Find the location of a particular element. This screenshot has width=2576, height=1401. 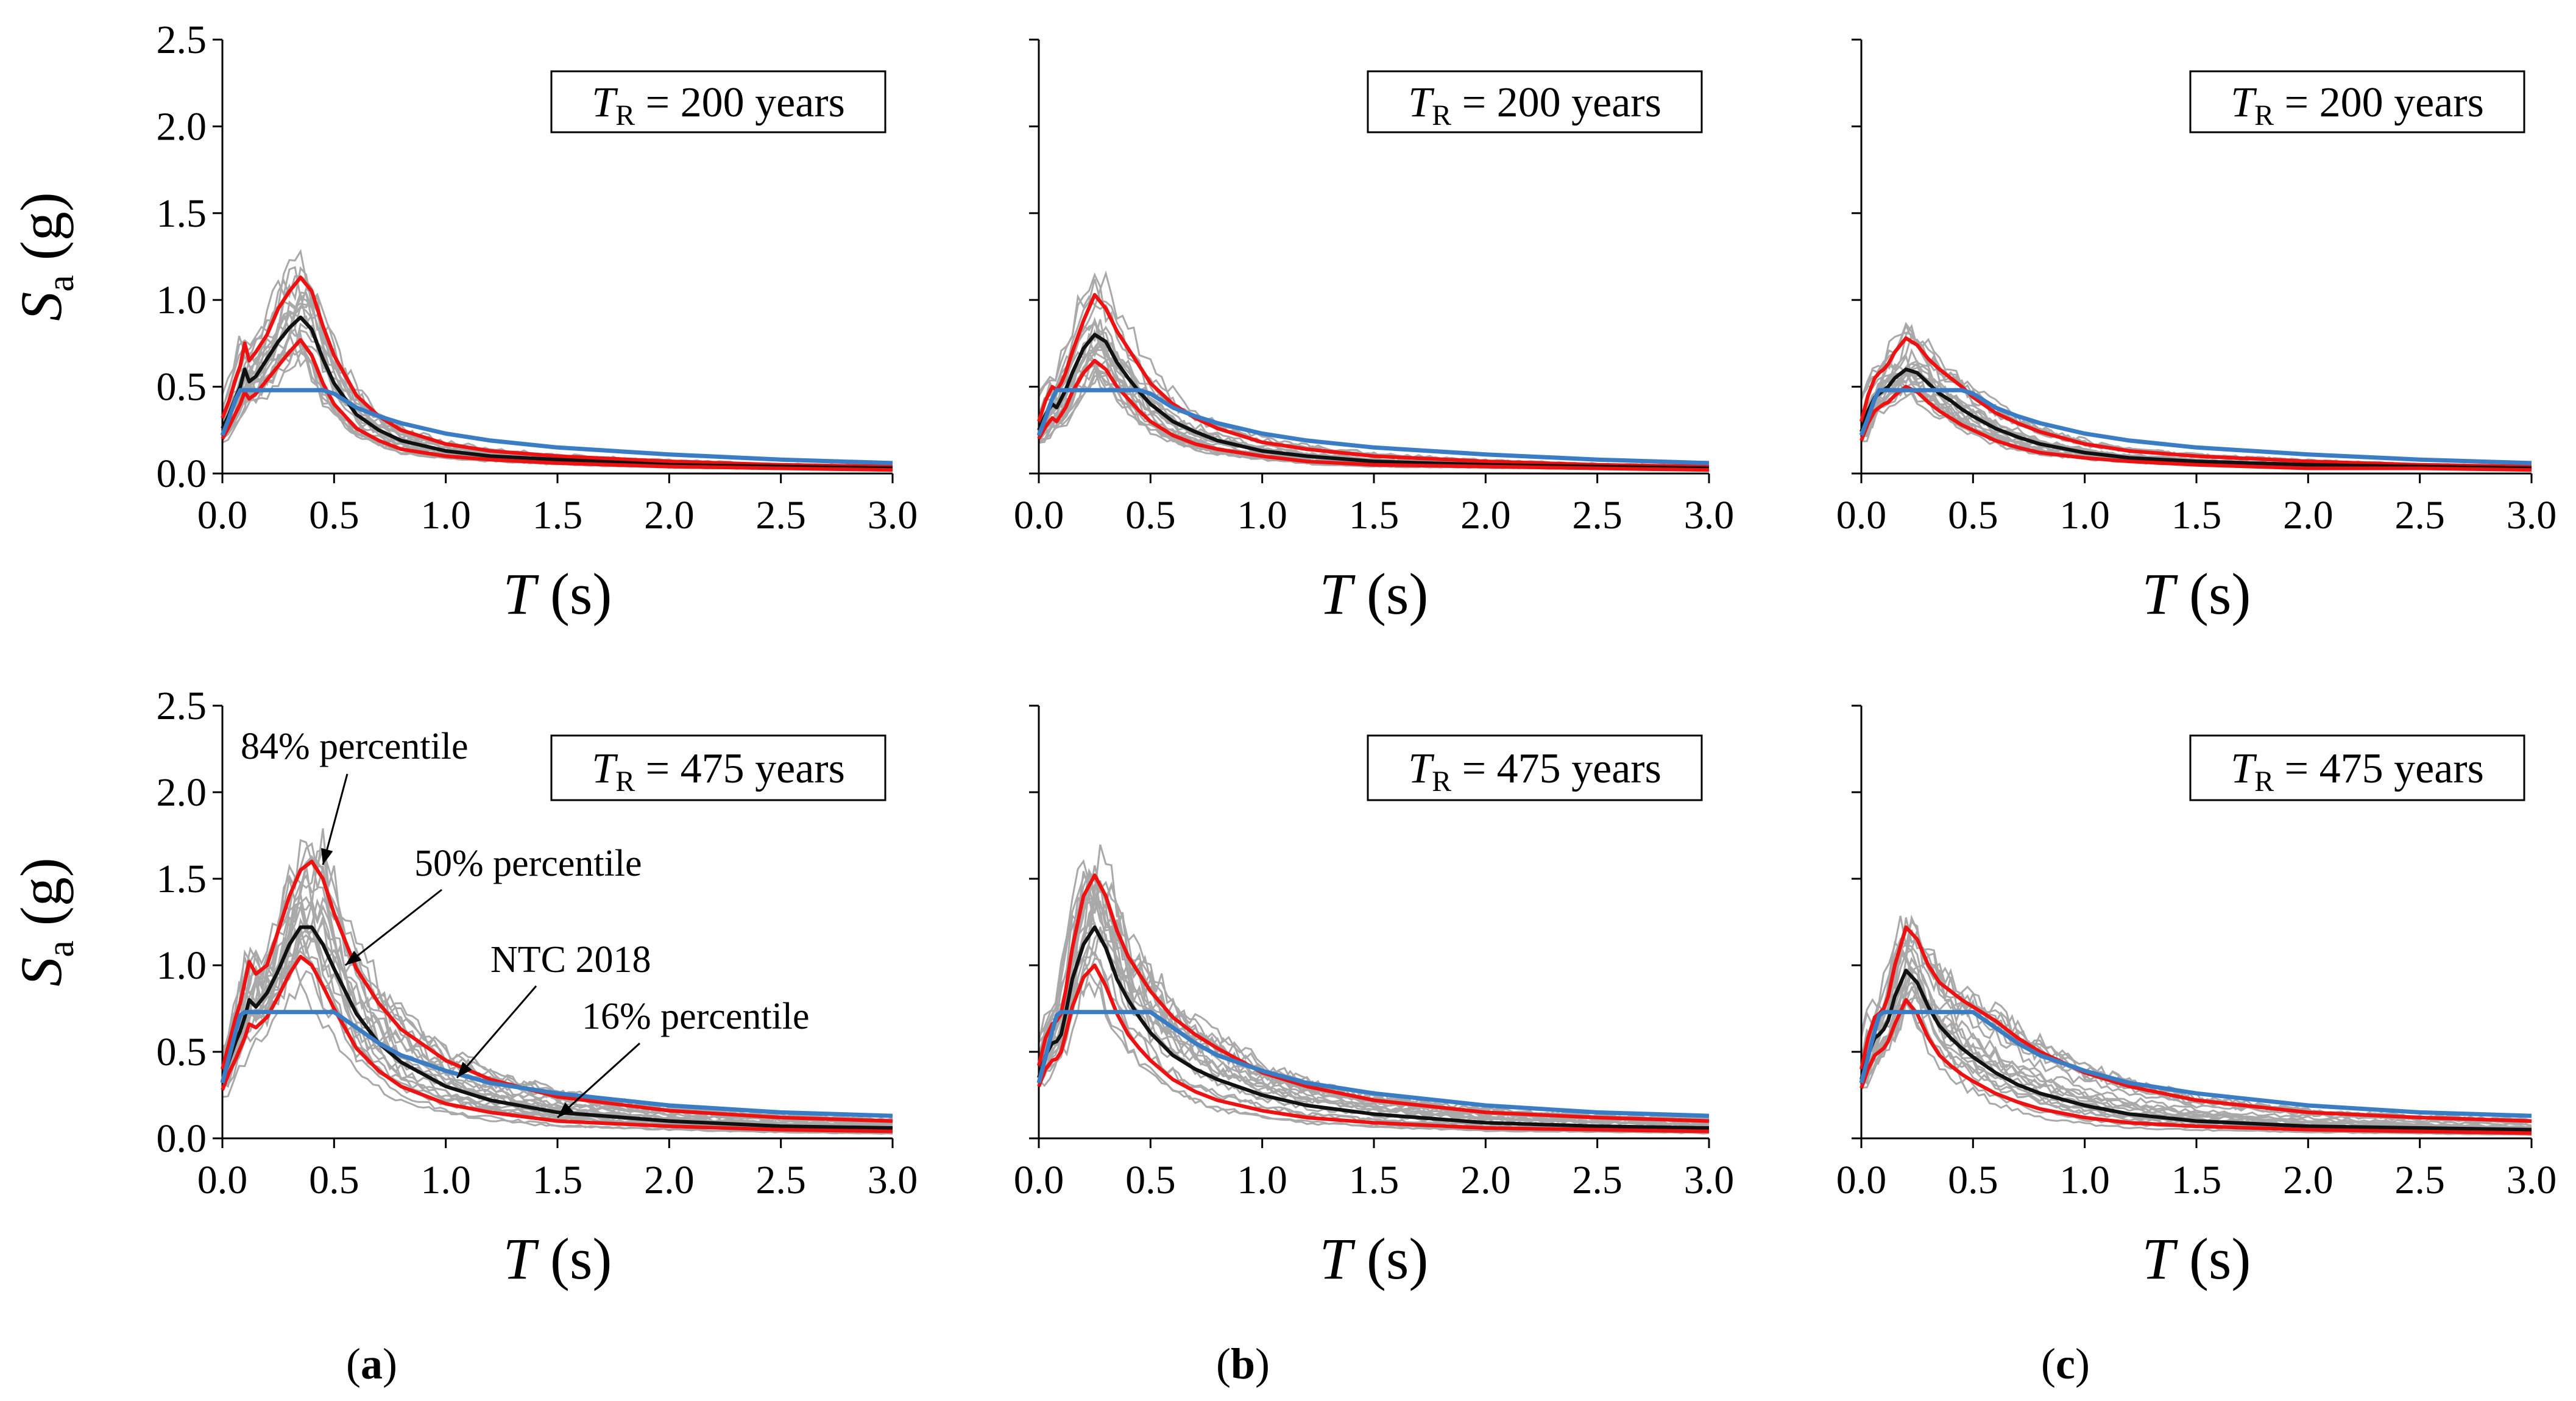

y-tick-label: 2.0 is located at coordinates (182, 792).